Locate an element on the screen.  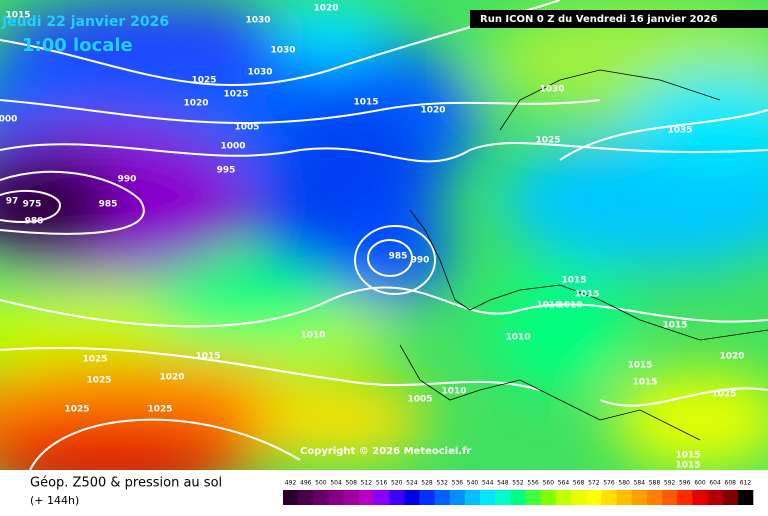
isobar-label: 995 is located at coordinates (226, 171).